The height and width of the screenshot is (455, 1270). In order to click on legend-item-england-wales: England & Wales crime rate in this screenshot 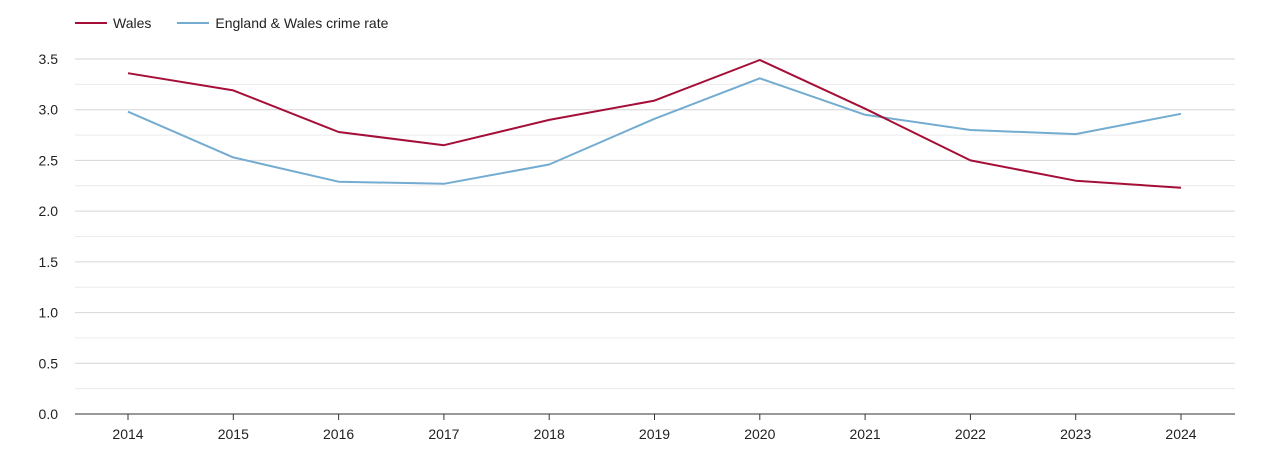, I will do `click(282, 23)`.